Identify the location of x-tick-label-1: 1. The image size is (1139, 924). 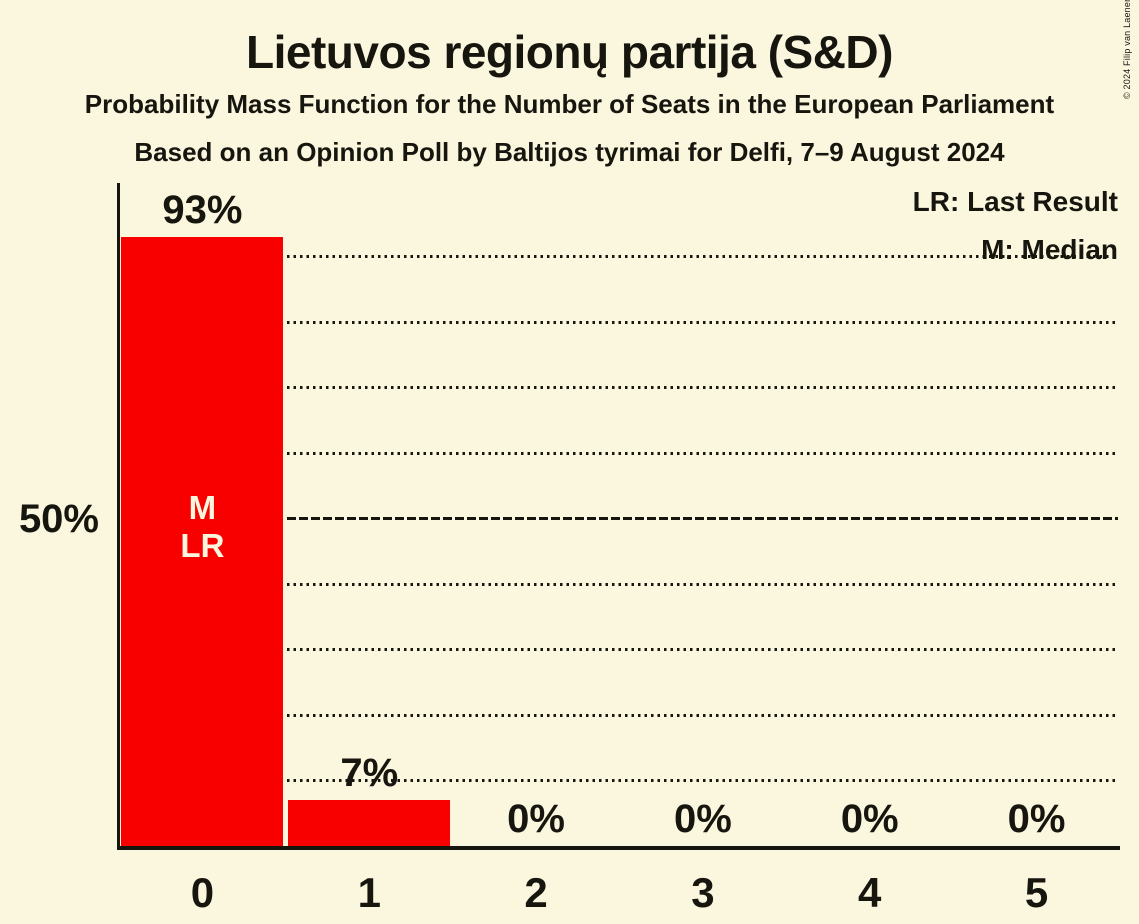
(369, 892).